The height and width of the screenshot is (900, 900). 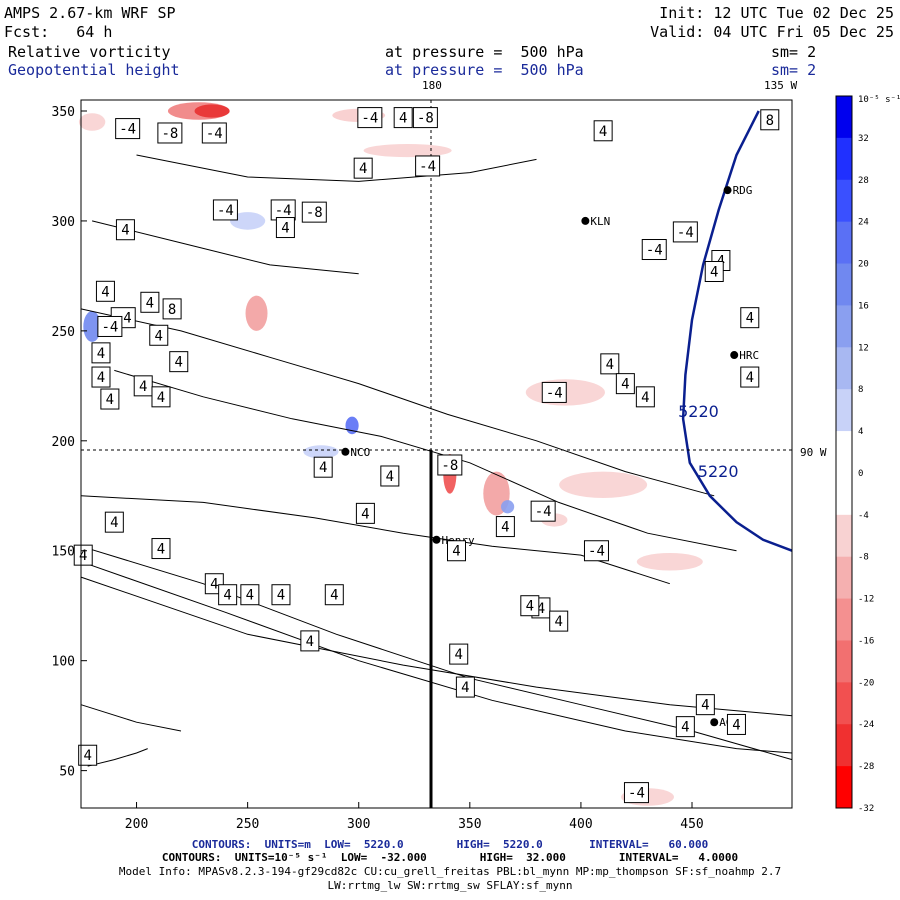 I want to click on y-tick-label: 100, so click(x=63, y=662).